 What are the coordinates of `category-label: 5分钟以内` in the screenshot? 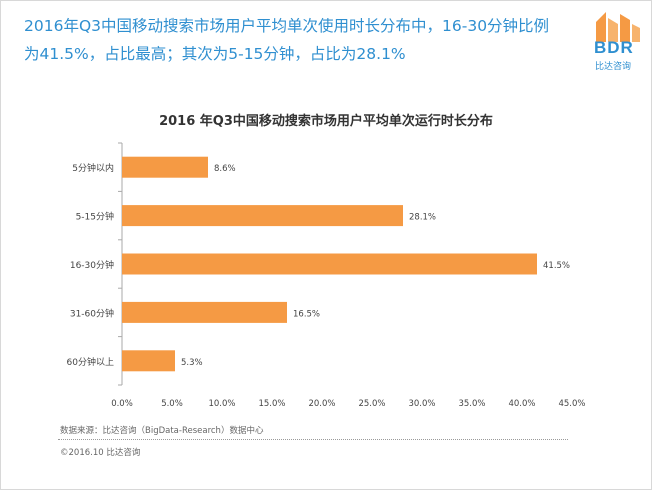 It's located at (93, 168).